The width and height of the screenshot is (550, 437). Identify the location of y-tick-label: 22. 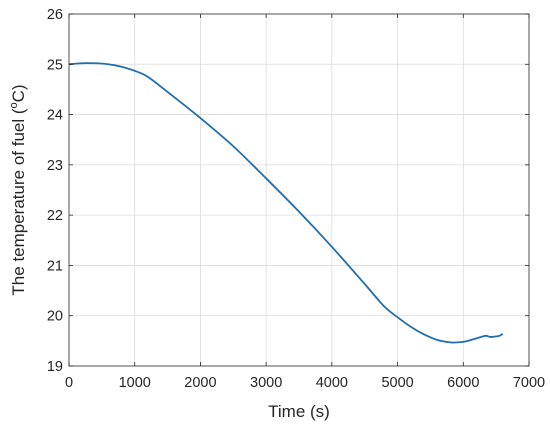
(55, 216).